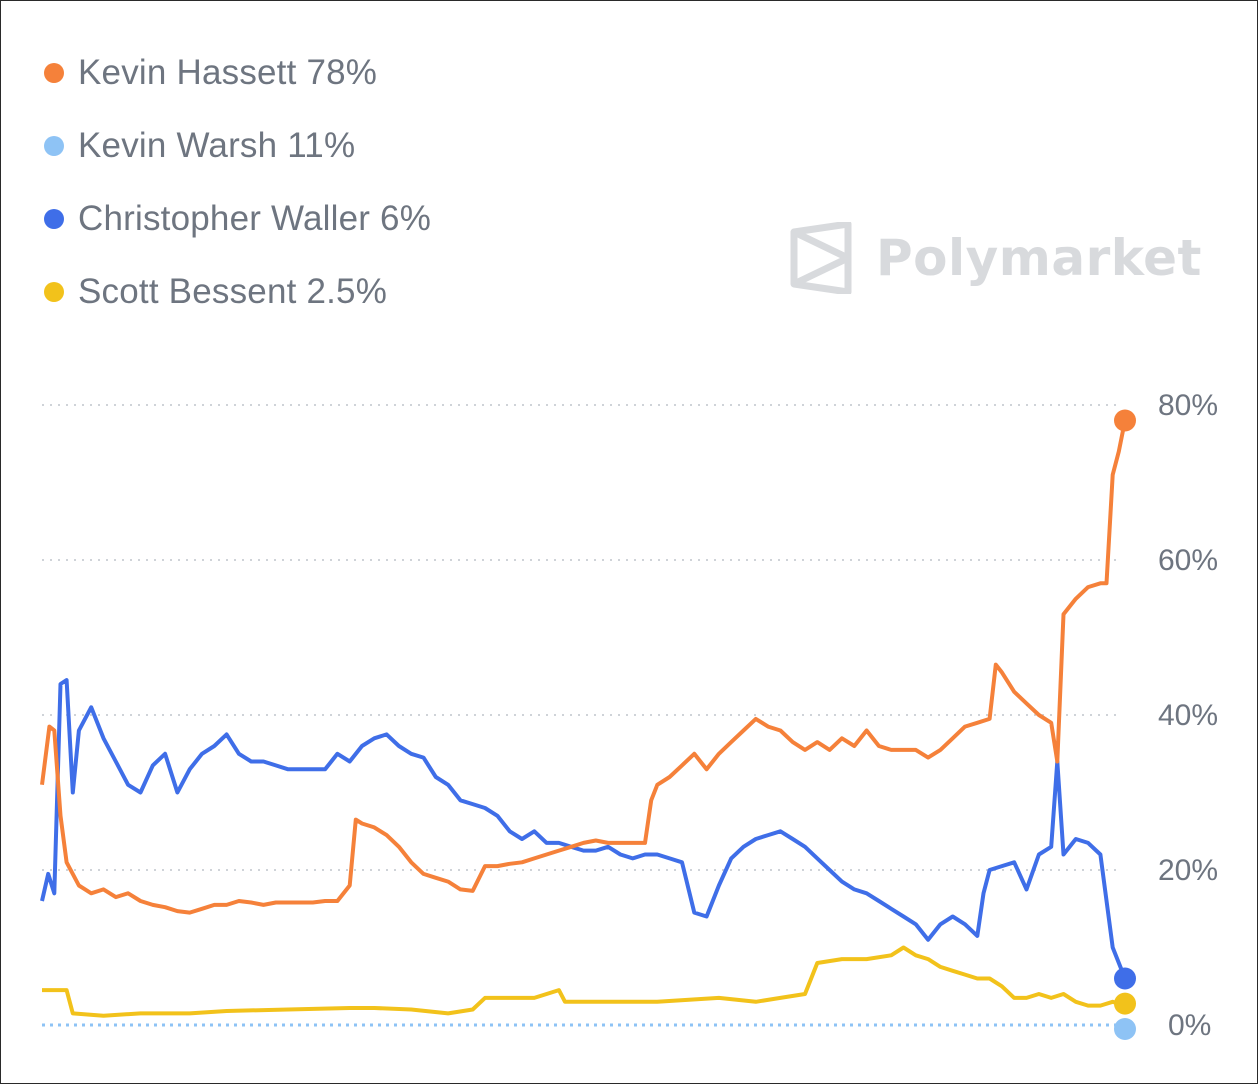 Image resolution: width=1260 pixels, height=1086 pixels. What do you see at coordinates (54, 218) in the screenshot?
I see `legend-dot-waller` at bounding box center [54, 218].